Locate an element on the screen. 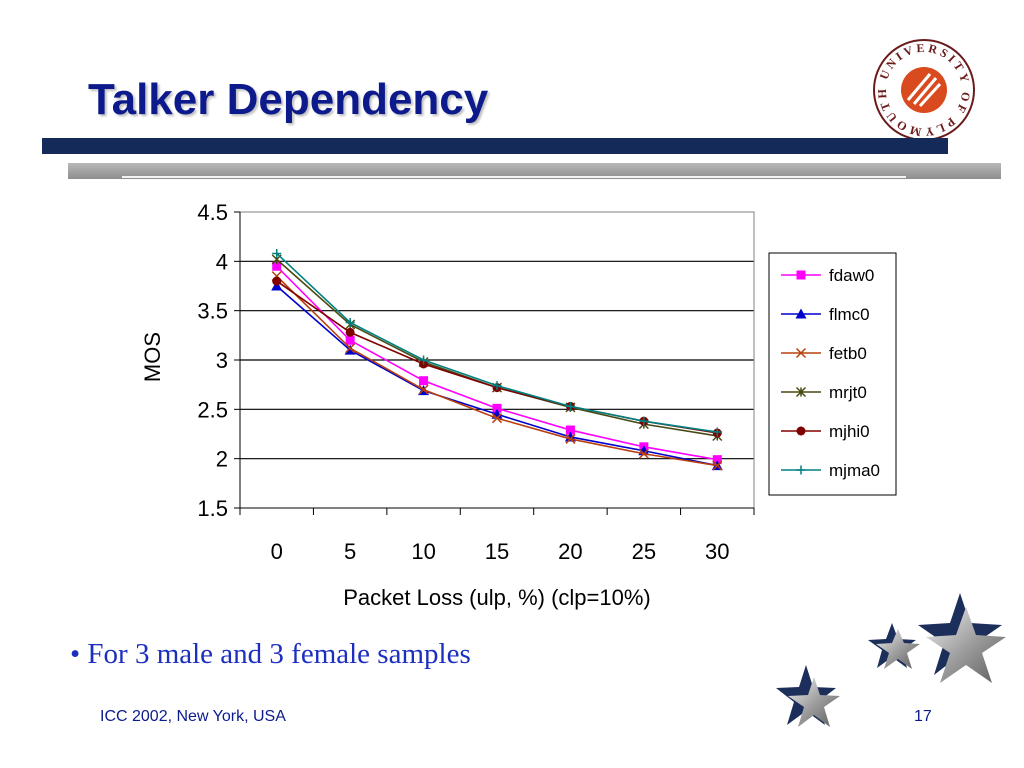 This screenshot has width=1024, height=768. footer-conference: ICC 2002, New York, USA is located at coordinates (193, 716).